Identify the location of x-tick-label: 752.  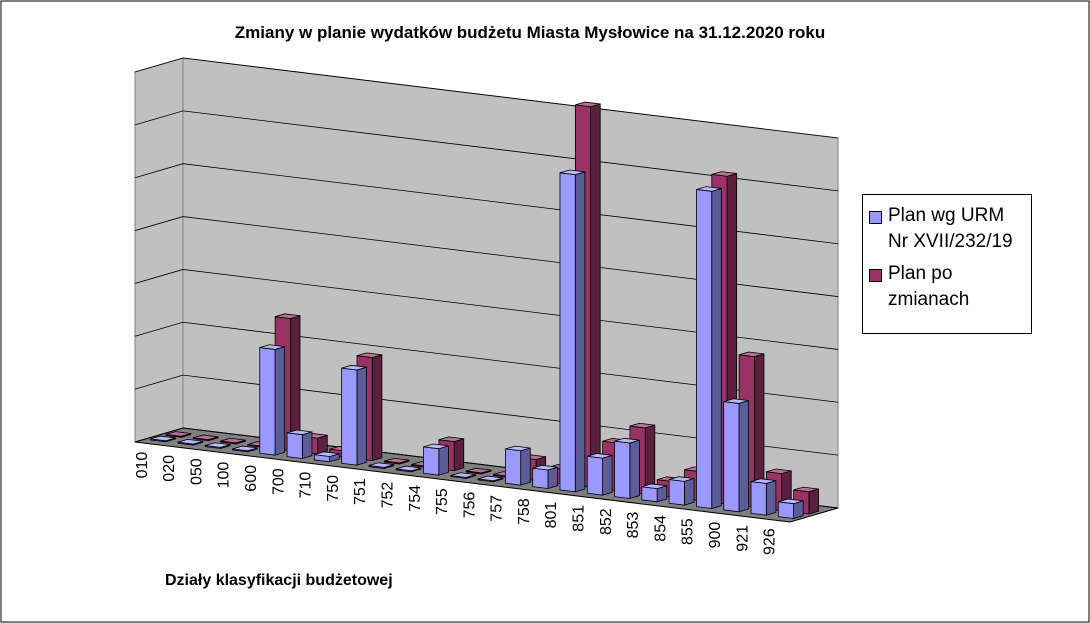
(387, 495).